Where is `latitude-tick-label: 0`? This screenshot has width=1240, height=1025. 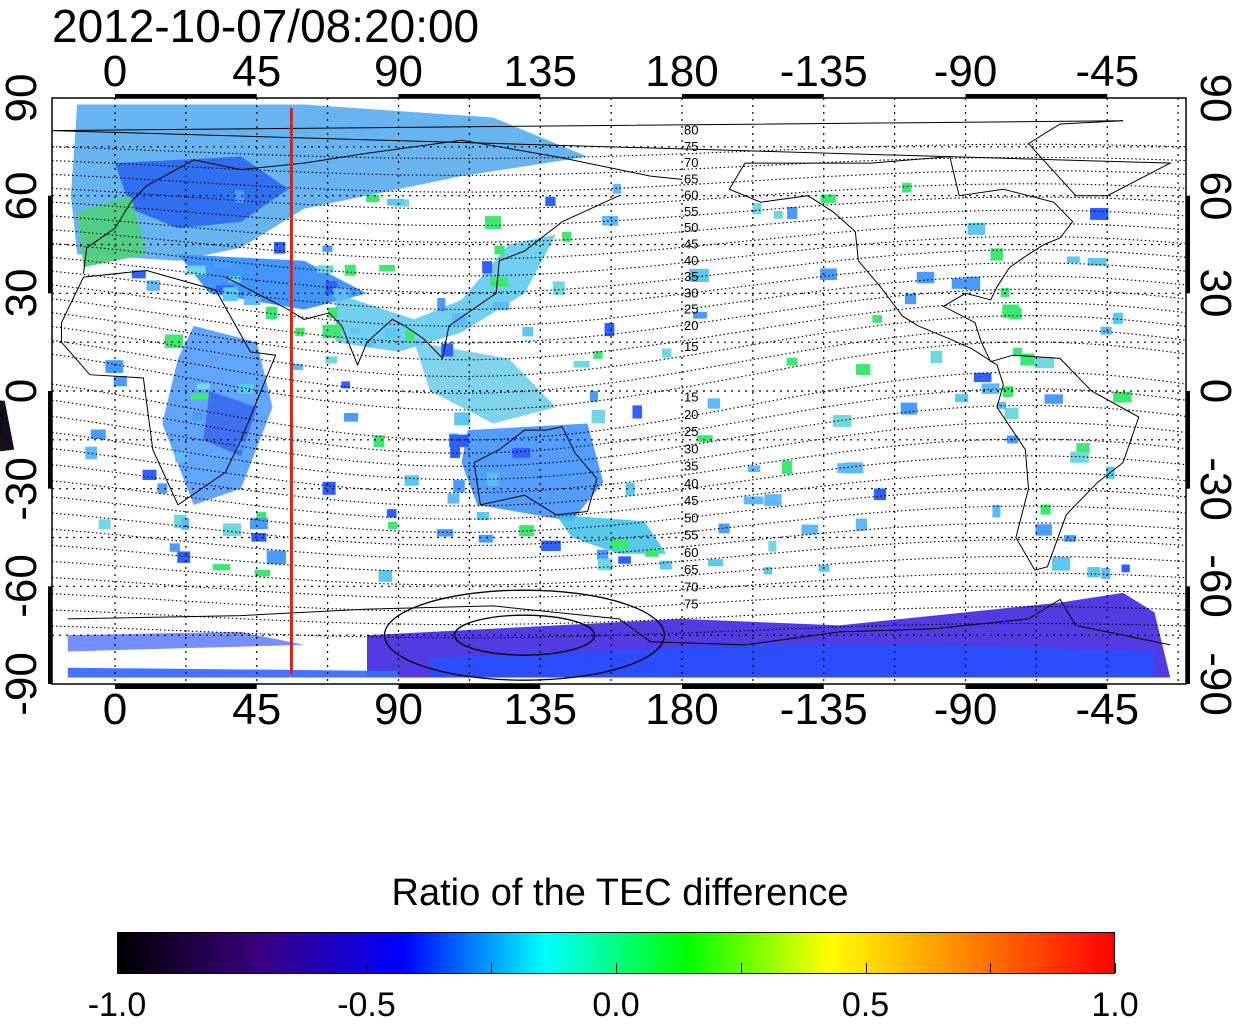
latitude-tick-label: 0 is located at coordinates (23, 391).